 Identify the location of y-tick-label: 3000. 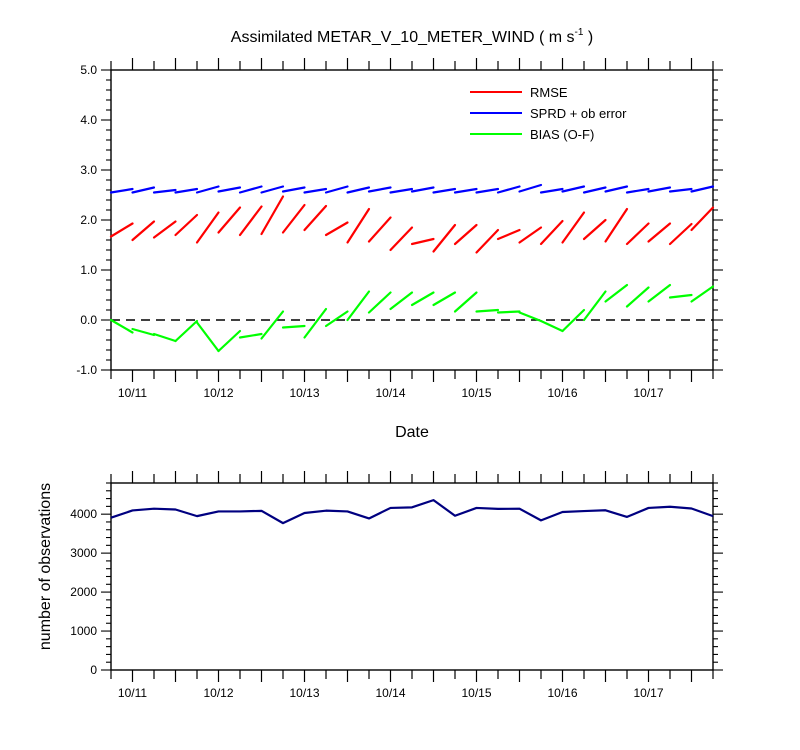
(83, 553).